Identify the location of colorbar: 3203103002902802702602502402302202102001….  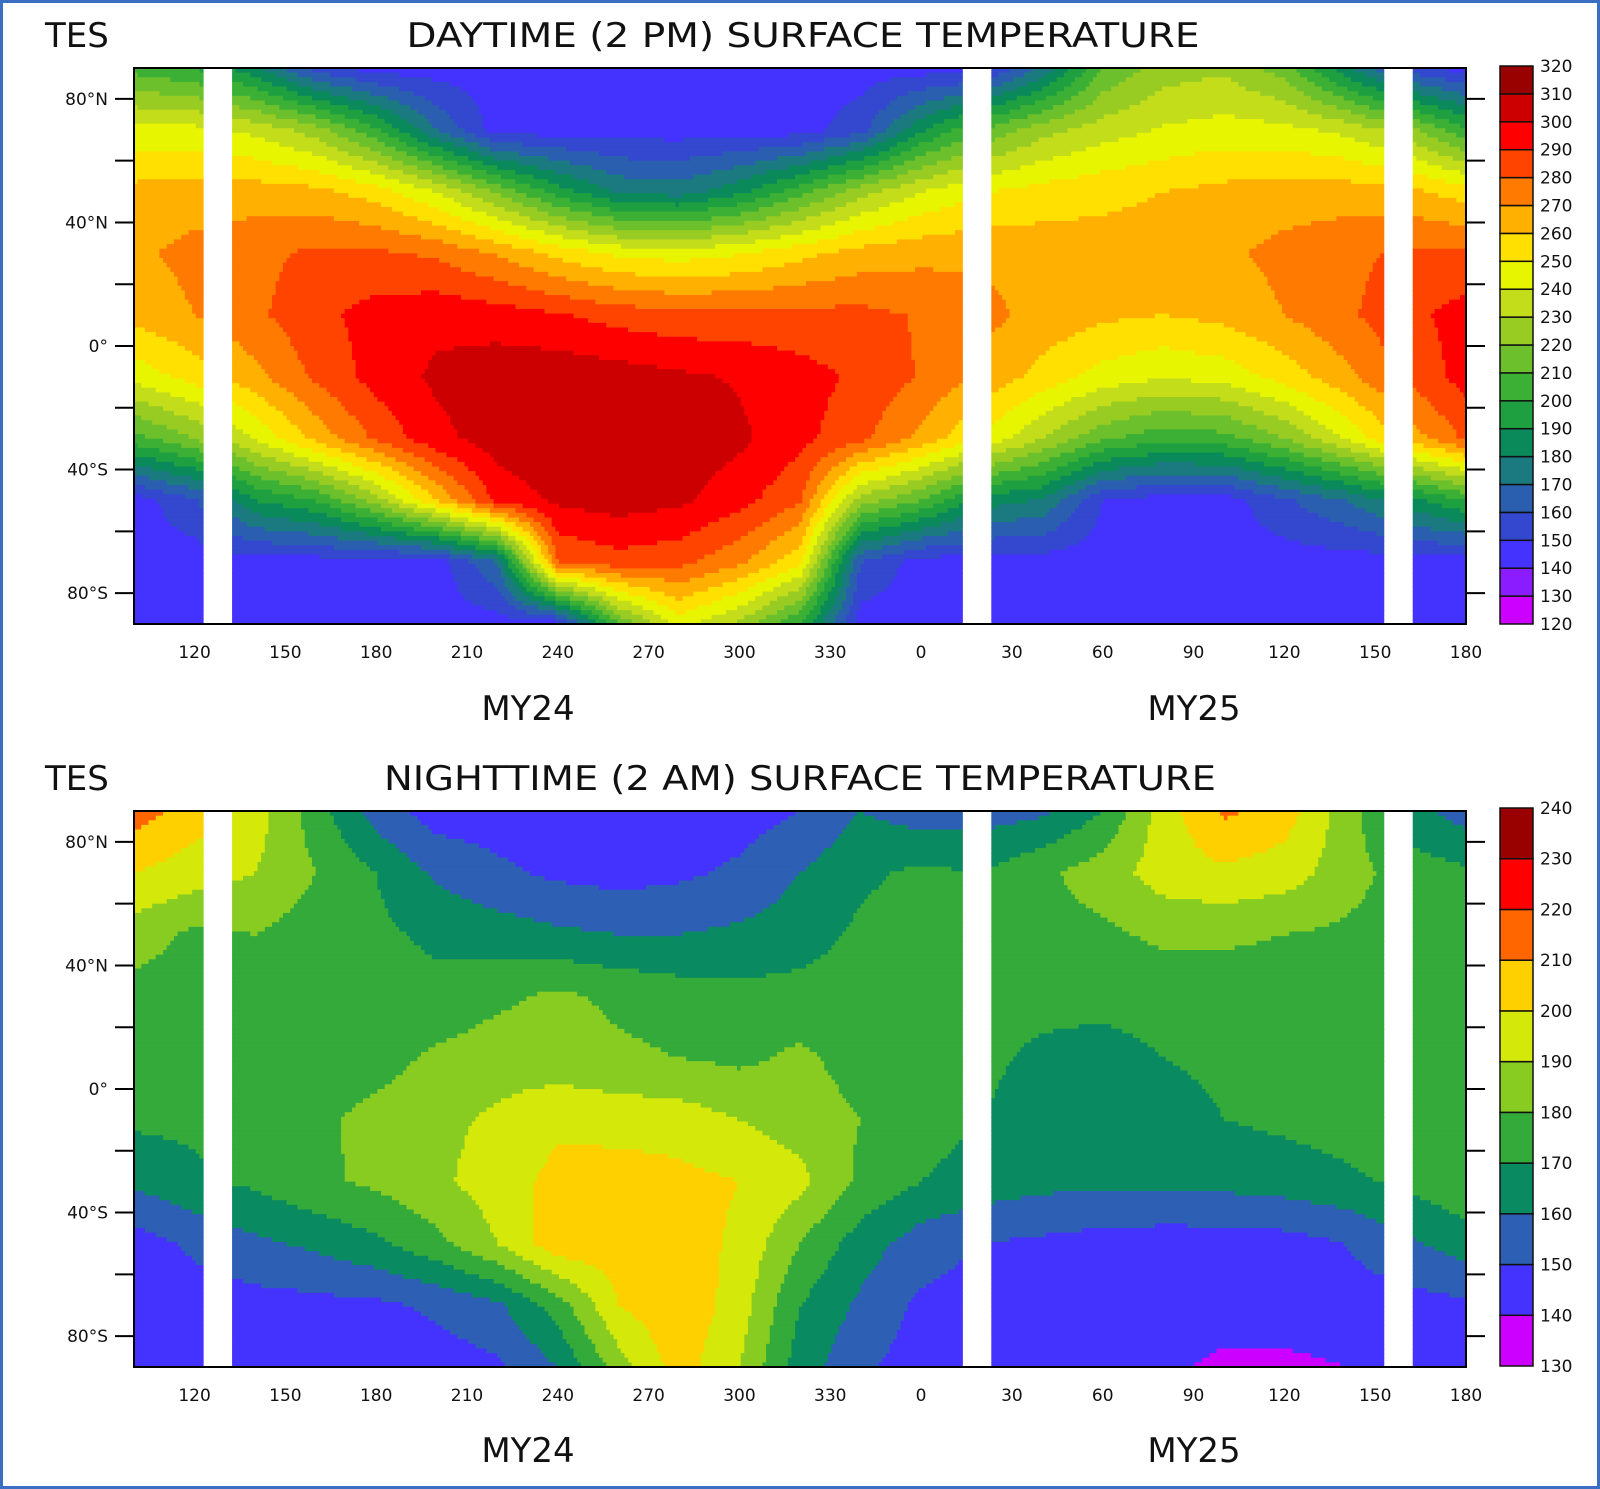
(1535, 346).